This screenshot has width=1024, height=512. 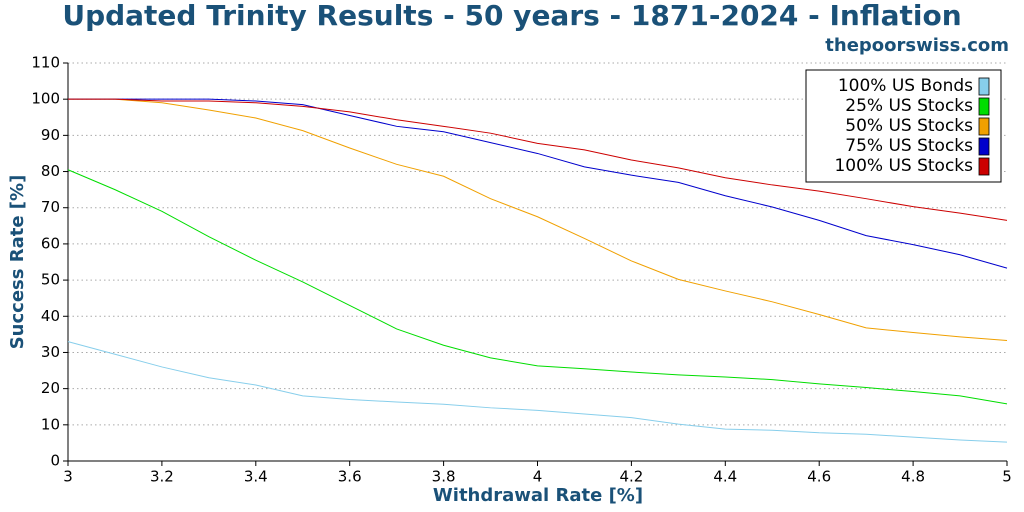 I want to click on x-tick-label: 3.8, so click(x=444, y=477).